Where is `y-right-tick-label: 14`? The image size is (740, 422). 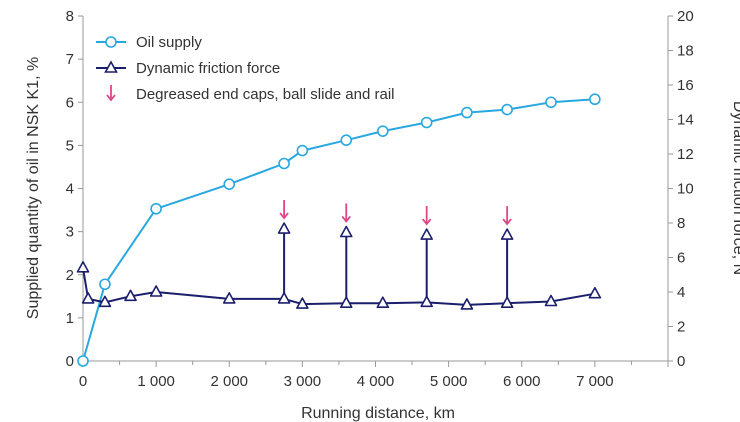
y-right-tick-label: 14 is located at coordinates (685, 120).